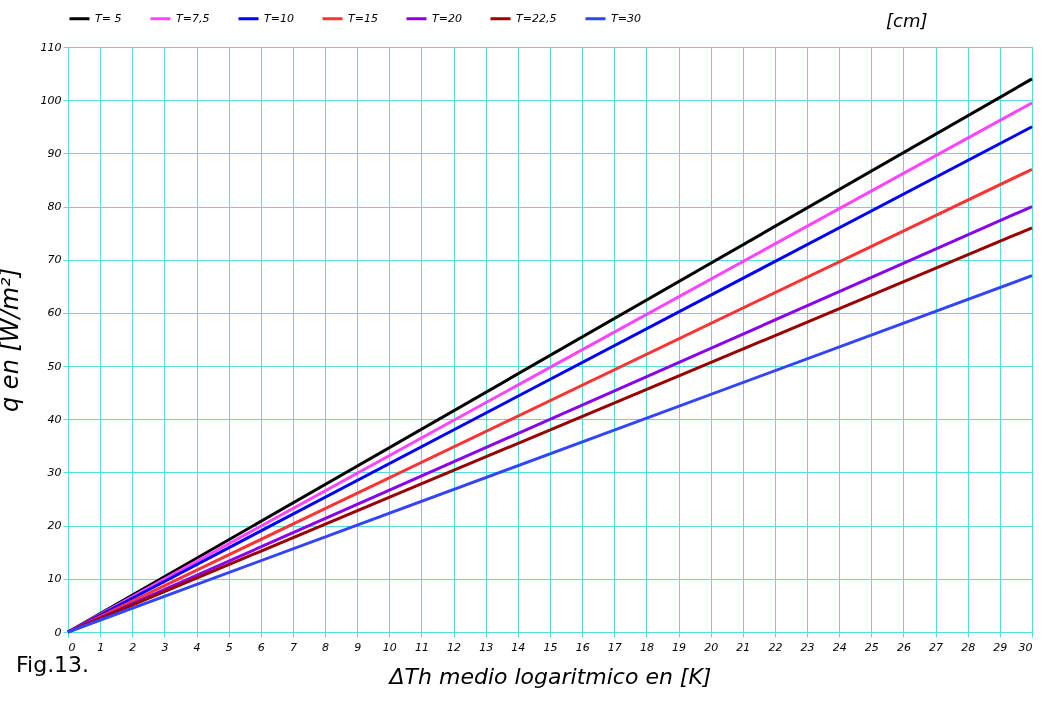 The image size is (1050, 702). Describe the element at coordinates (363, 18) in the screenshot. I see `legend-label: T=15` at that location.